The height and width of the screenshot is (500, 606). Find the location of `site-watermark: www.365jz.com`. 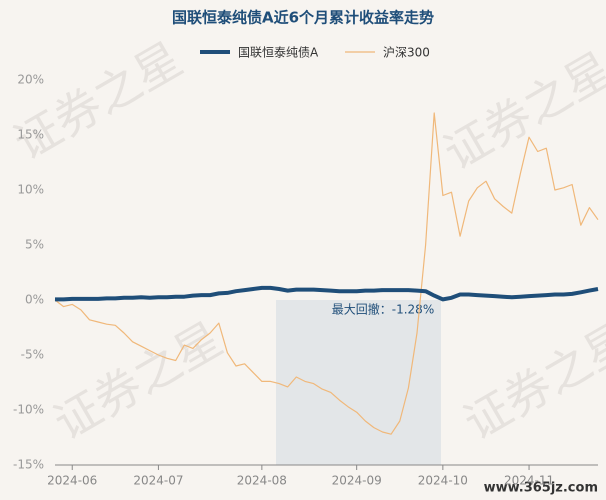

site-watermark: www.365jz.com is located at coordinates (541, 488).